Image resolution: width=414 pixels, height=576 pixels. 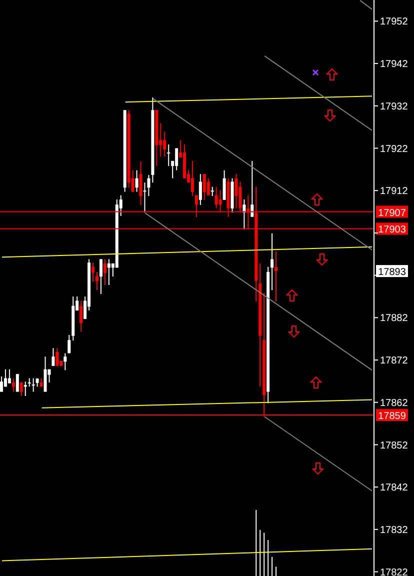 What do you see at coordinates (394, 571) in the screenshot?
I see `y-tick-label: 17822` at bounding box center [394, 571].